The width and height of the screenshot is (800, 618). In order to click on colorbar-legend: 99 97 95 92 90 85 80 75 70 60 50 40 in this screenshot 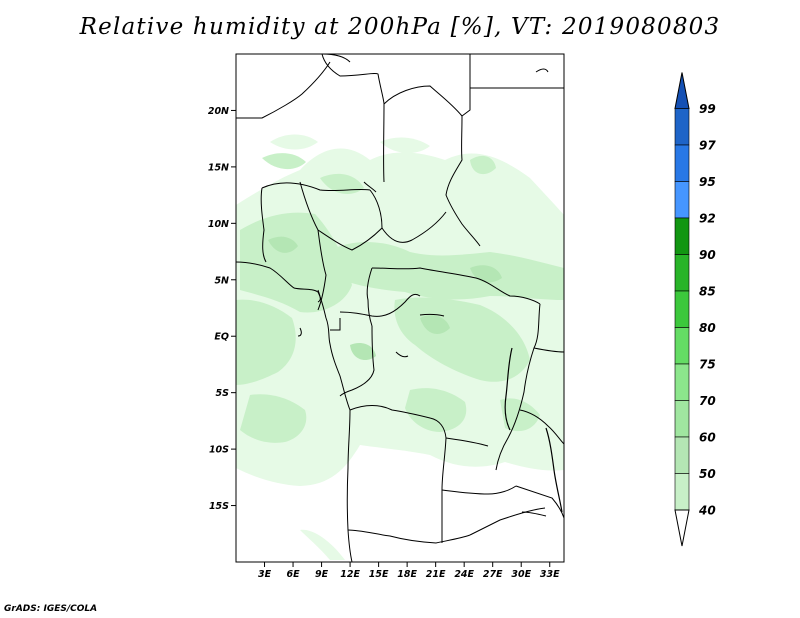, I will do `click(695, 309)`.